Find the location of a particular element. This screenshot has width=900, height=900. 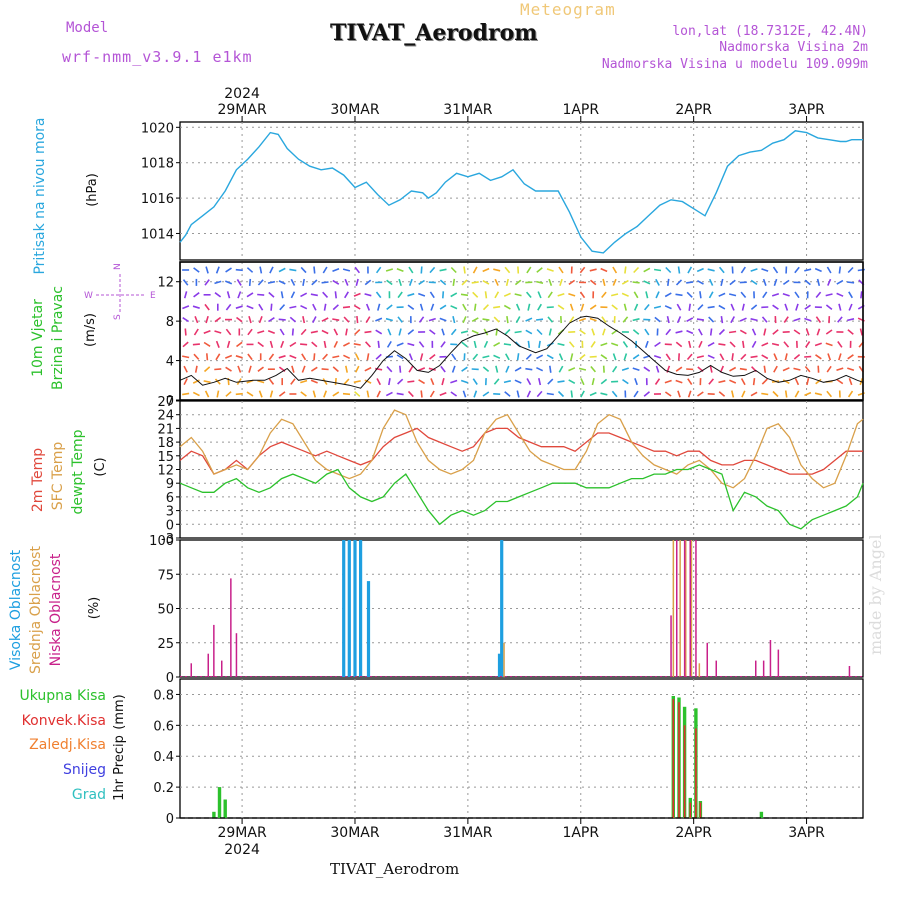

bottom-day-label: 31MAR is located at coordinates (467, 833).